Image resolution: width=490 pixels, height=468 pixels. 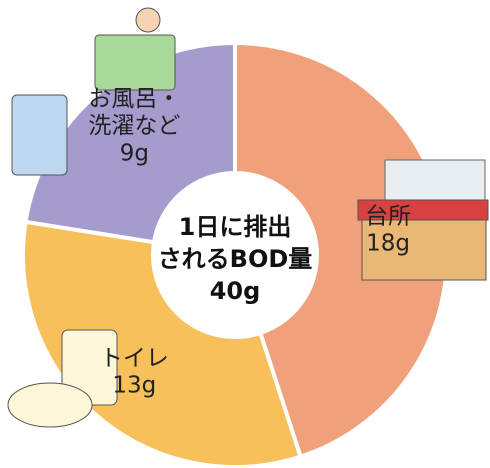 I want to click on category-label: トイレ, so click(x=134, y=358).